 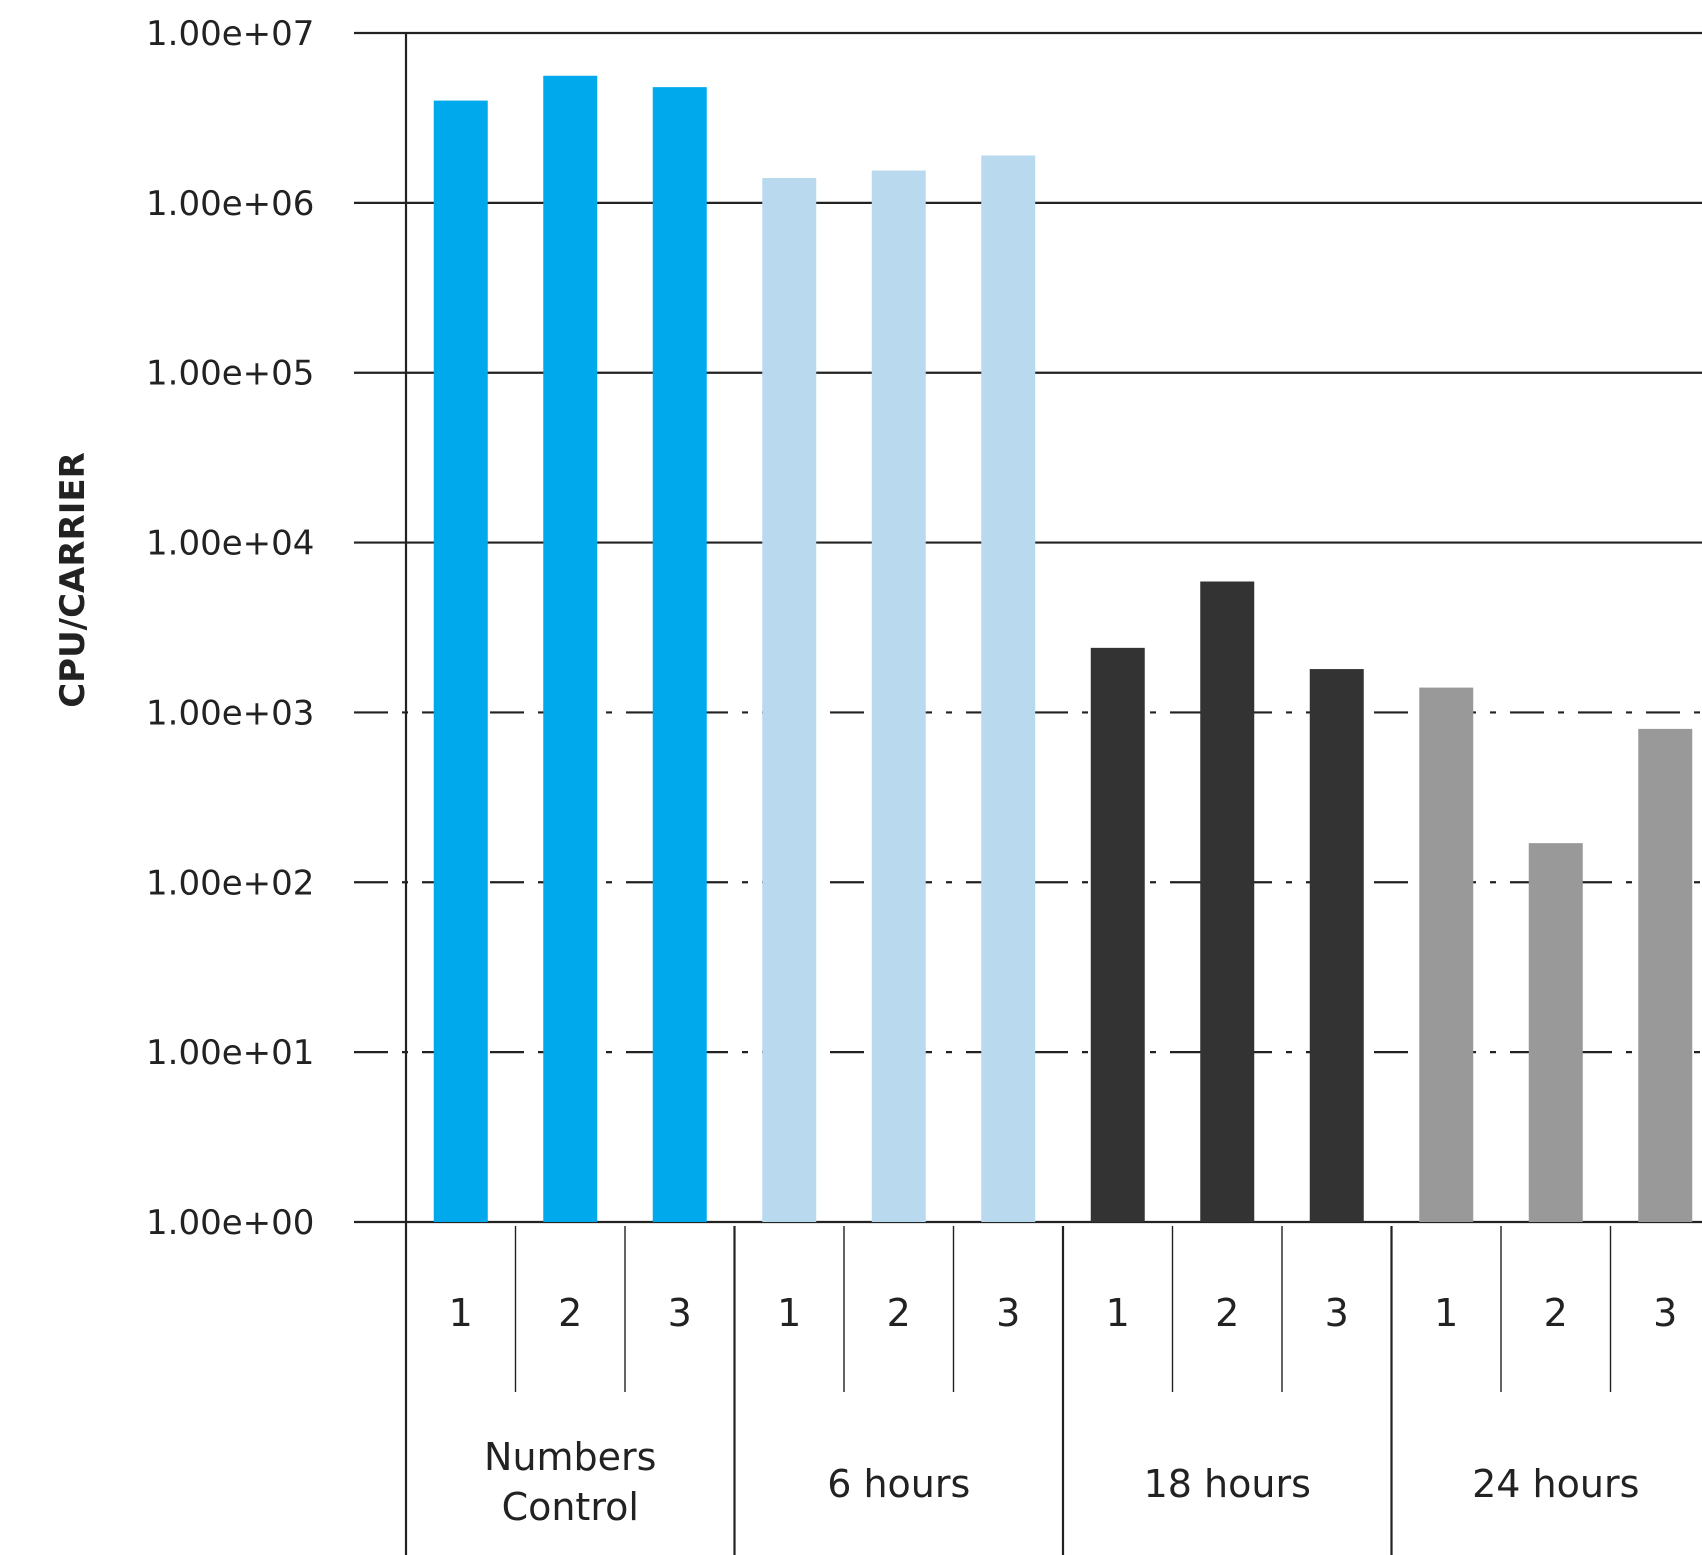 I want to click on y-tick-label: 1.00e+06, so click(x=230, y=204).